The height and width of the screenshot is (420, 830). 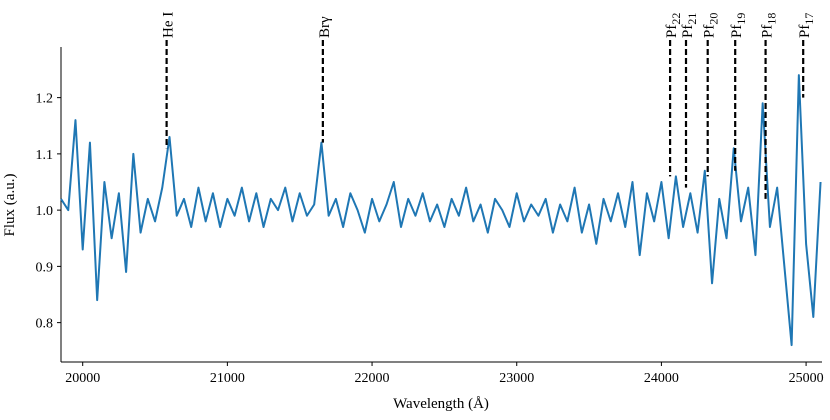 What do you see at coordinates (676, 19) in the screenshot?
I see `annotation-subscript: 22` at bounding box center [676, 19].